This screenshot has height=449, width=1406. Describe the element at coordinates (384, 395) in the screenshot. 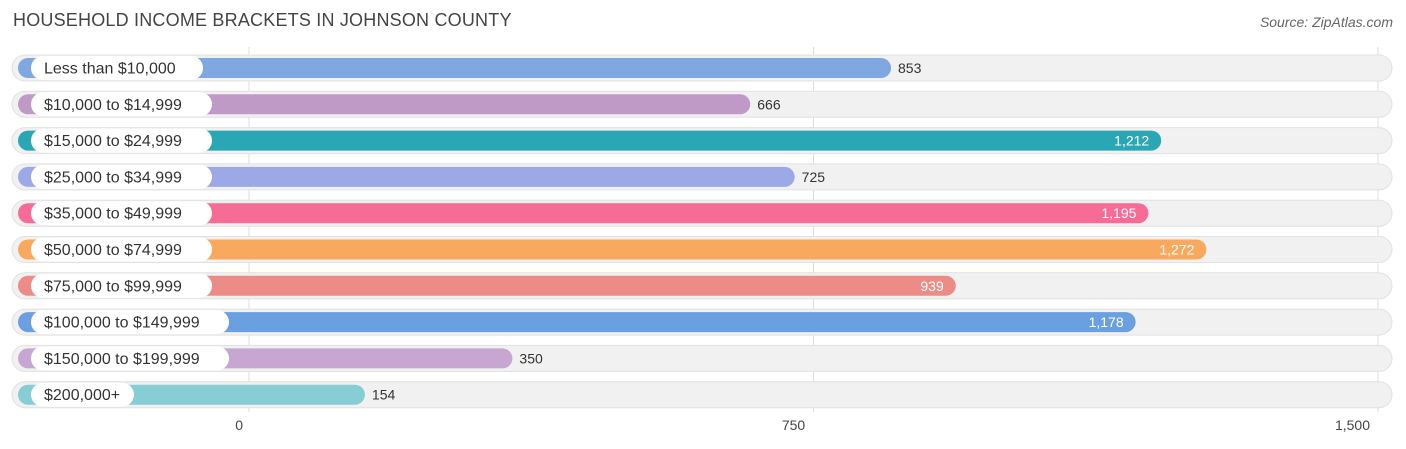

I see `value-label: 154` at that location.